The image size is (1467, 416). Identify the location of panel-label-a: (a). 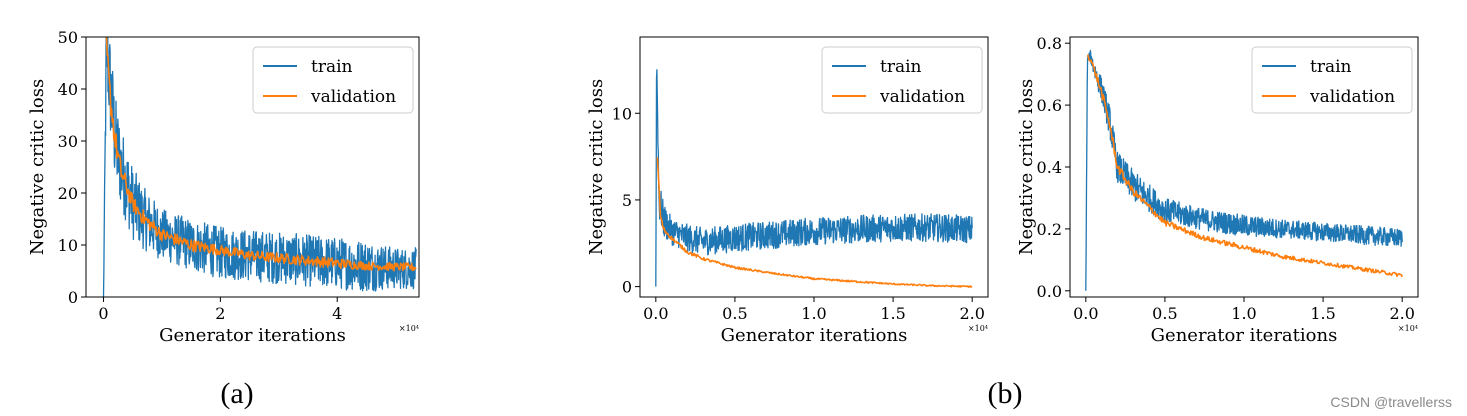
(236, 393).